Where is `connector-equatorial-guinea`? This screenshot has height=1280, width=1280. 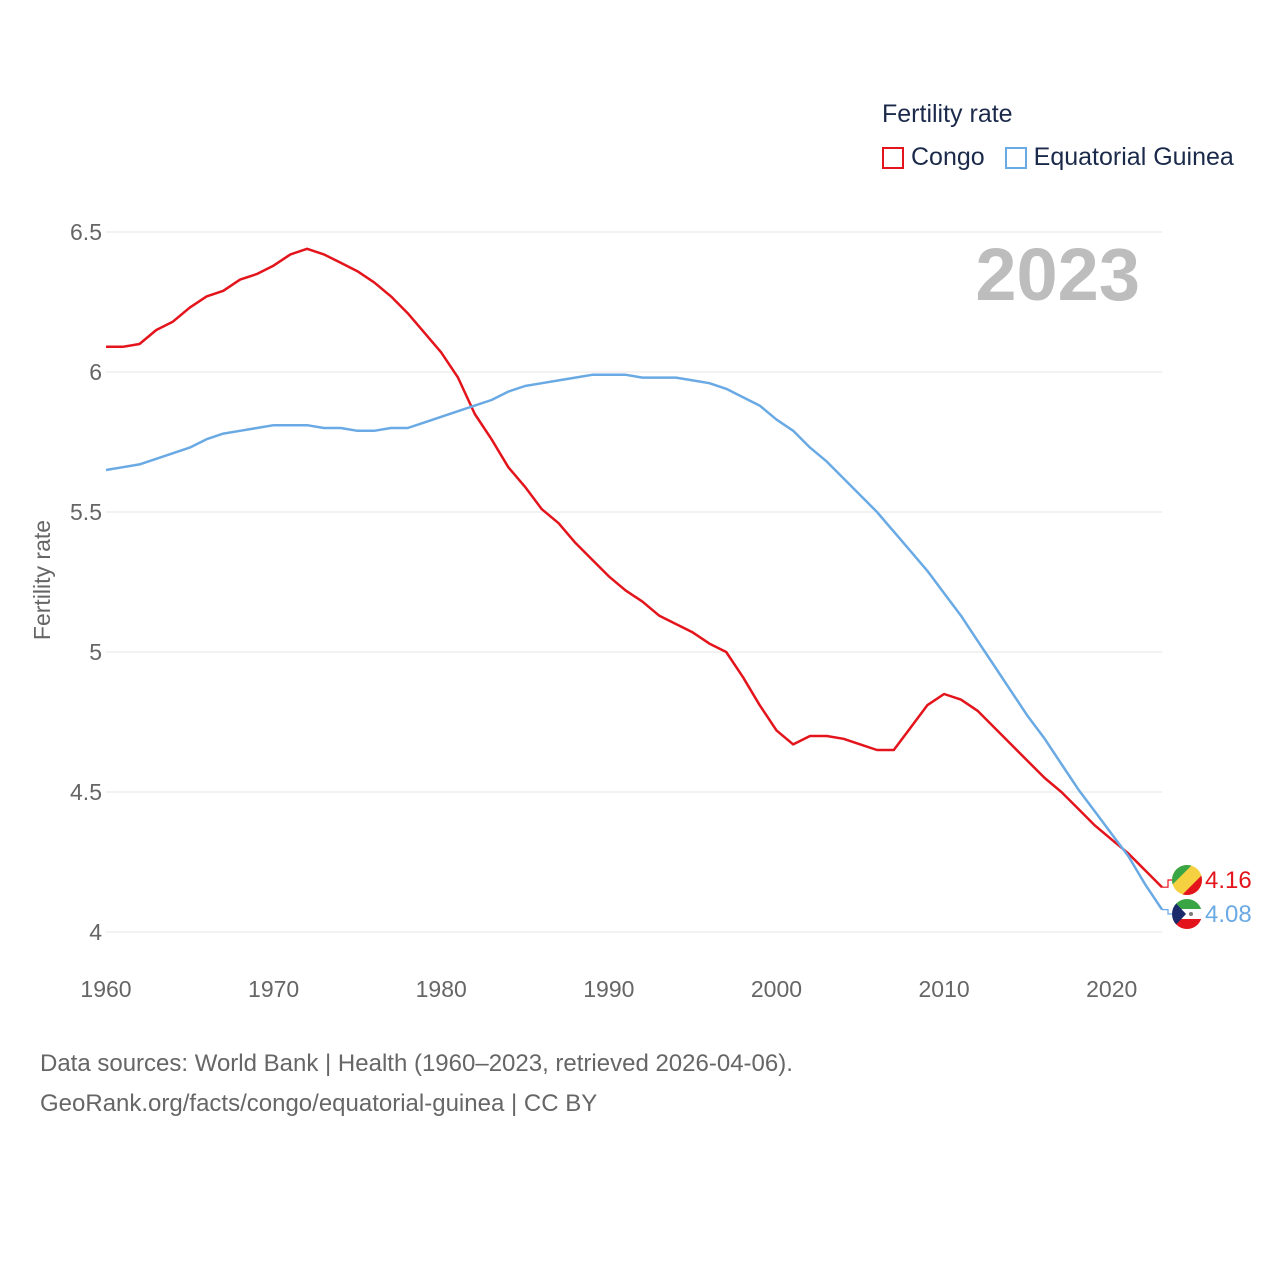
connector-equatorial-guinea is located at coordinates (1167, 911).